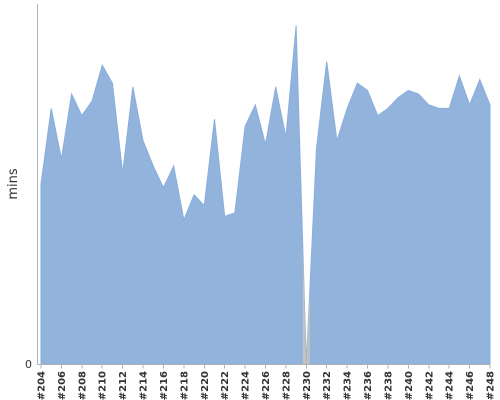 This screenshot has height=400, width=500. I want to click on x-tick-label: #246, so click(470, 385).